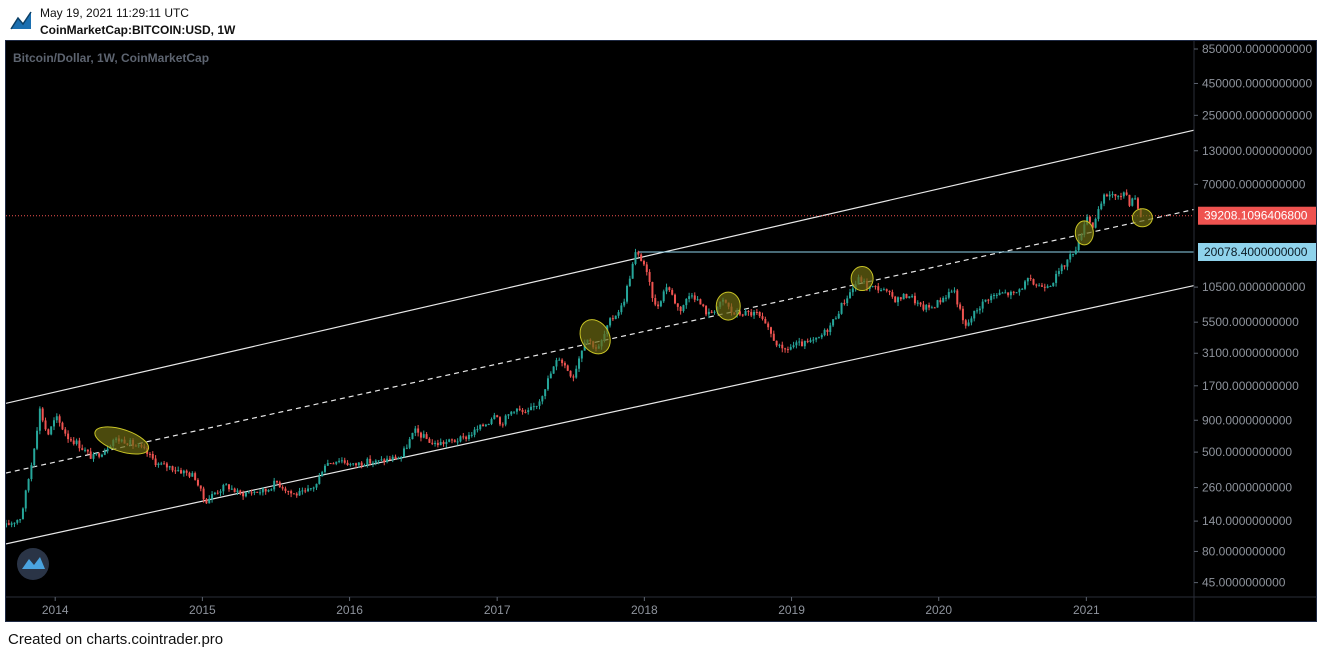 Image resolution: width=1324 pixels, height=654 pixels. I want to click on y-tick-label: 45.0000000000, so click(1244, 583).